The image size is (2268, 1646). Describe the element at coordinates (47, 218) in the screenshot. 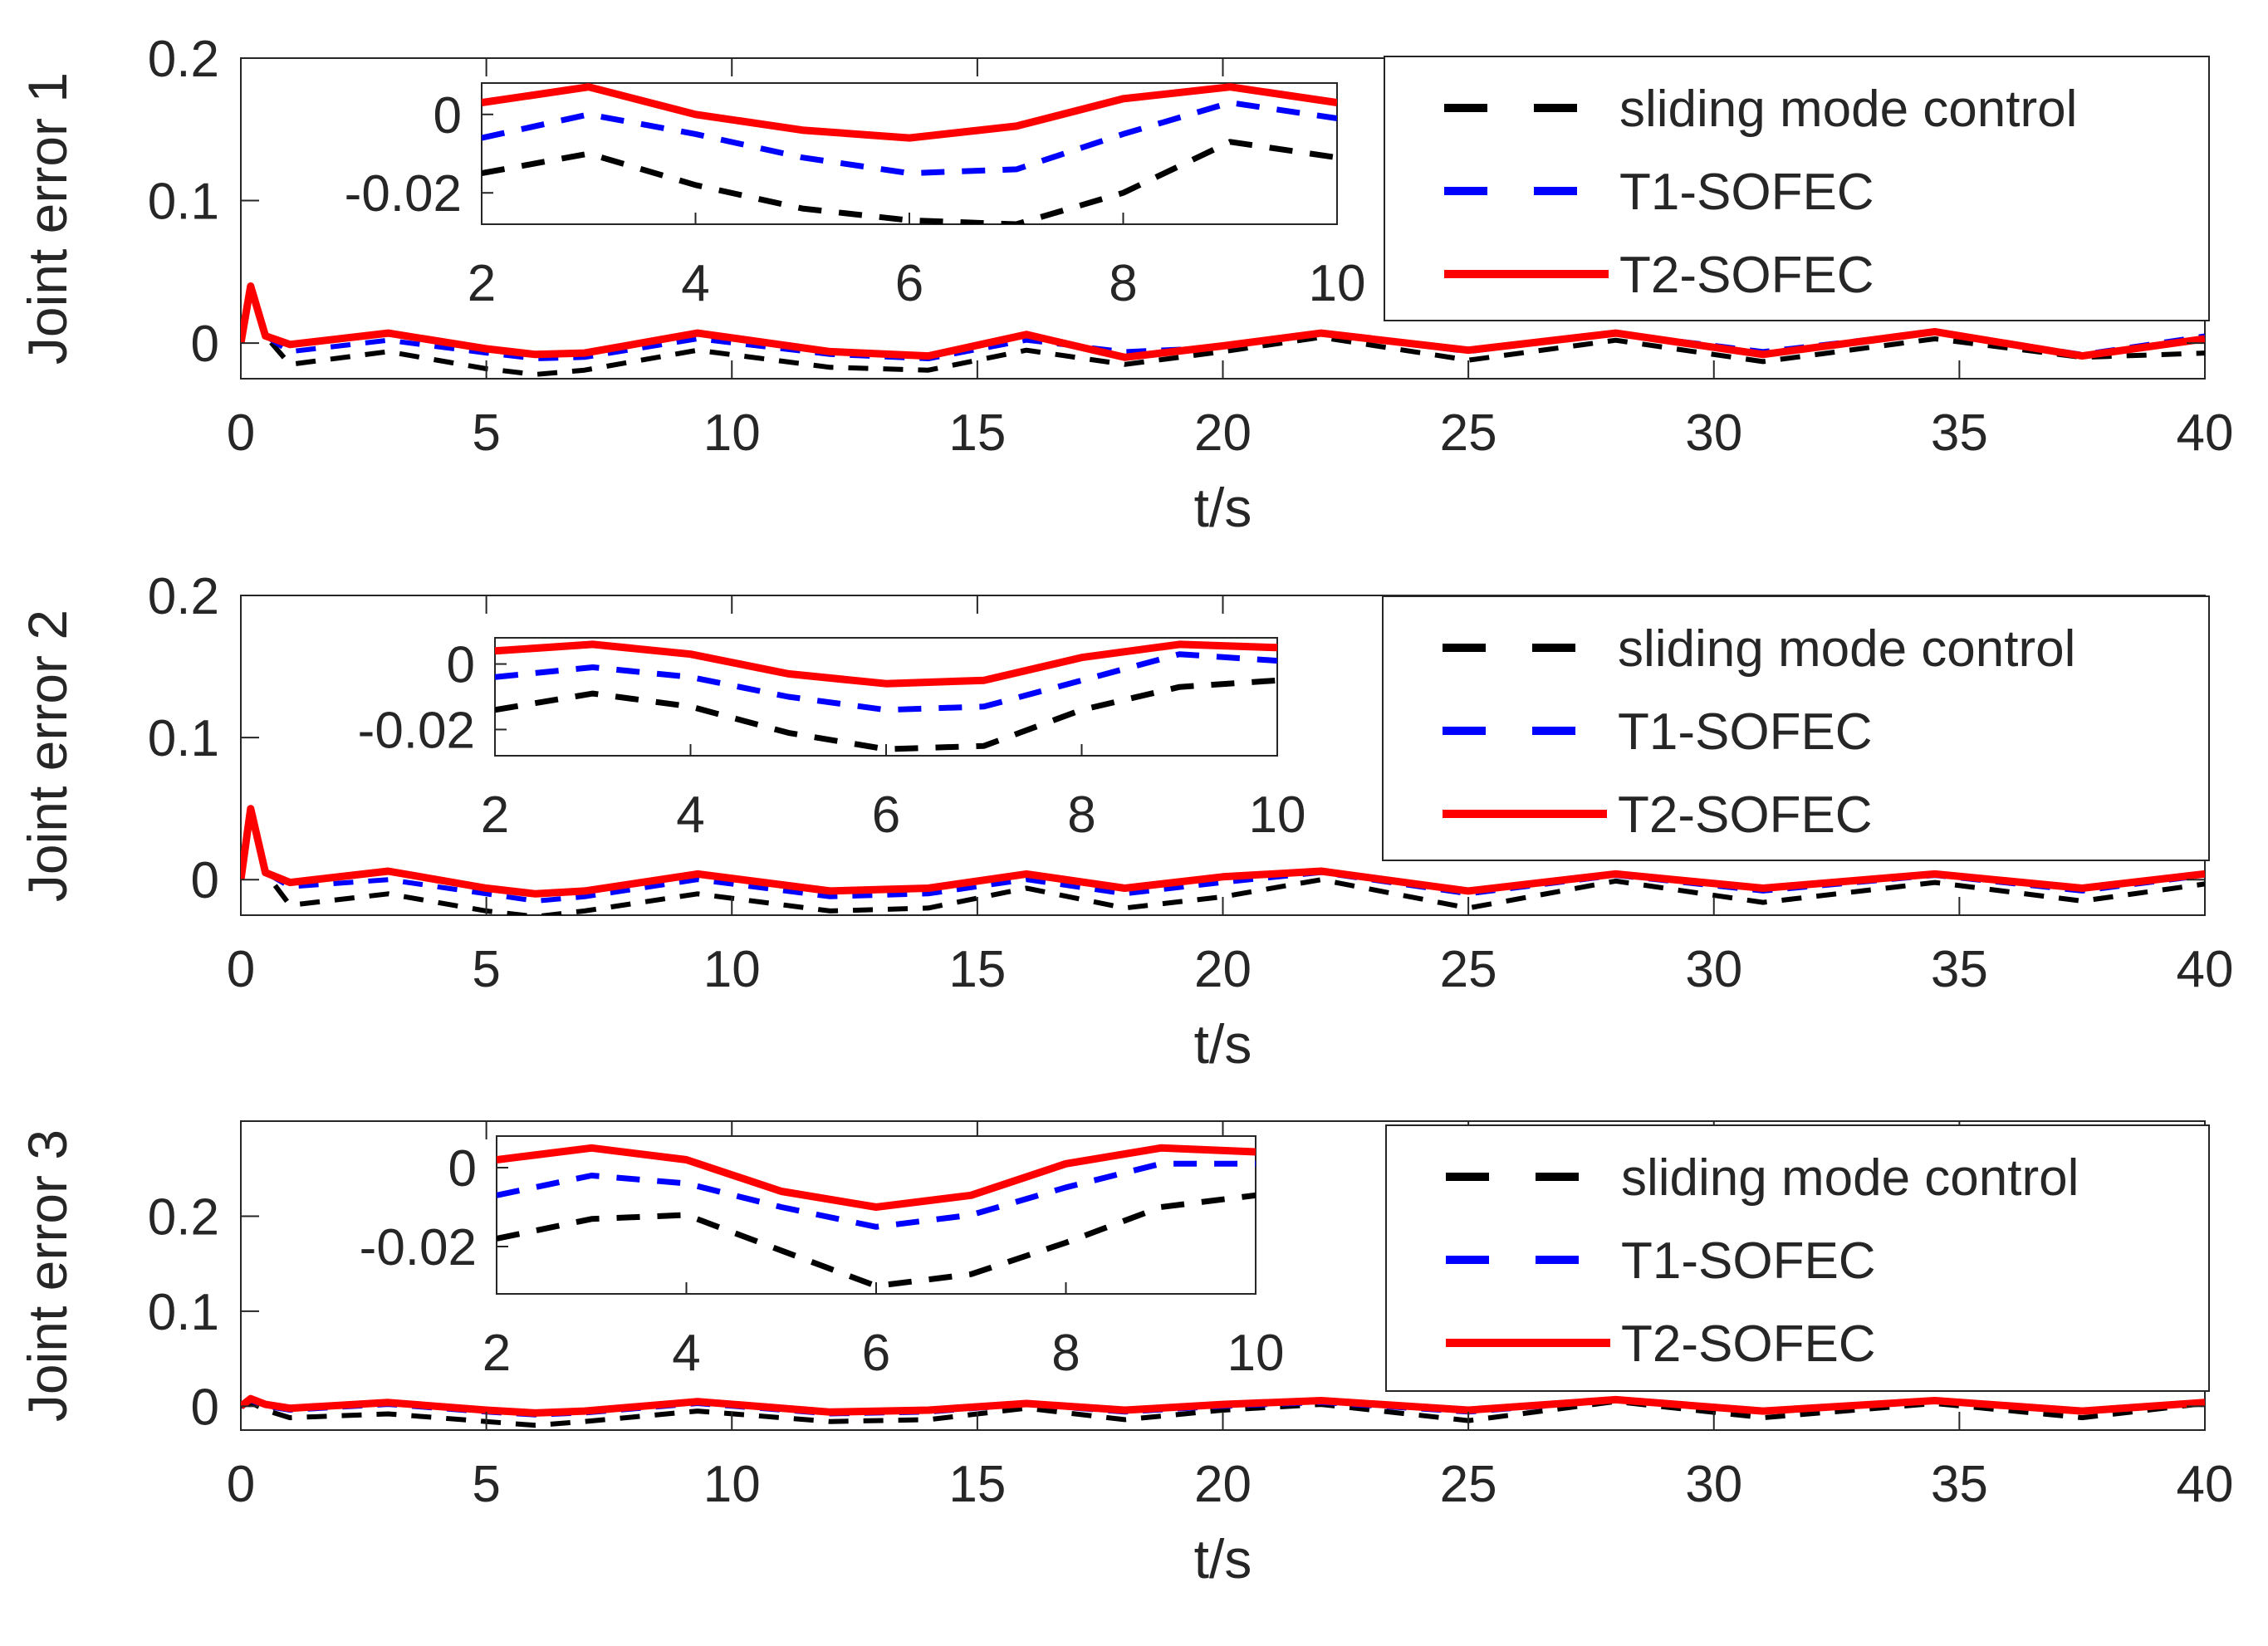

I see `y-axis-label: Joint error 1` at that location.